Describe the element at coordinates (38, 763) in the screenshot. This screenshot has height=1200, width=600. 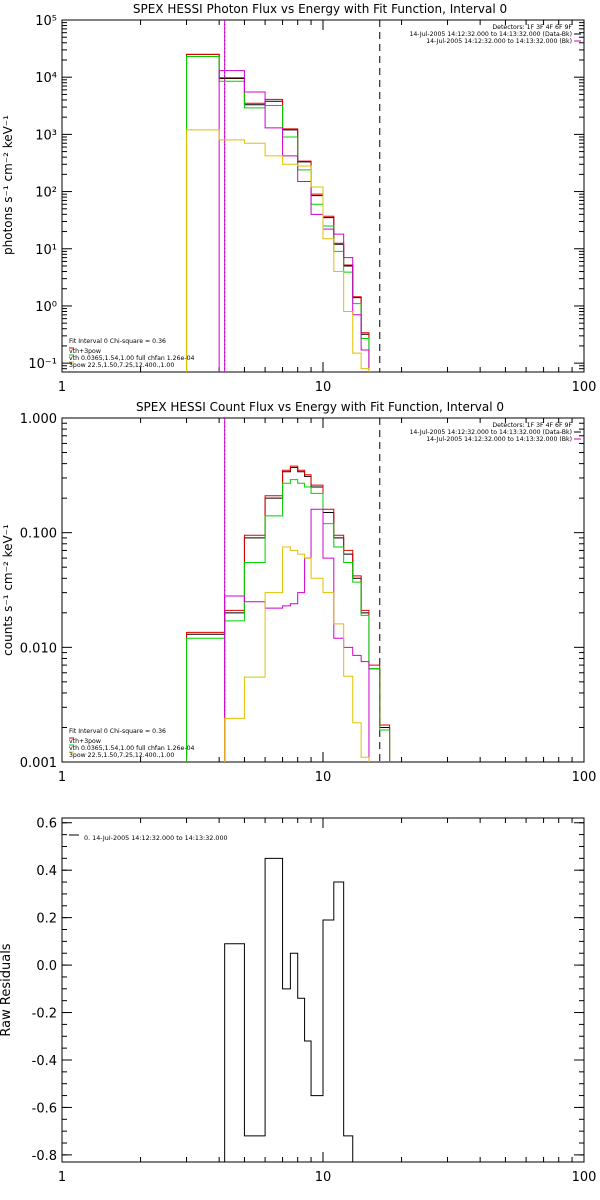
I see `y-tick-label: 0.001` at that location.